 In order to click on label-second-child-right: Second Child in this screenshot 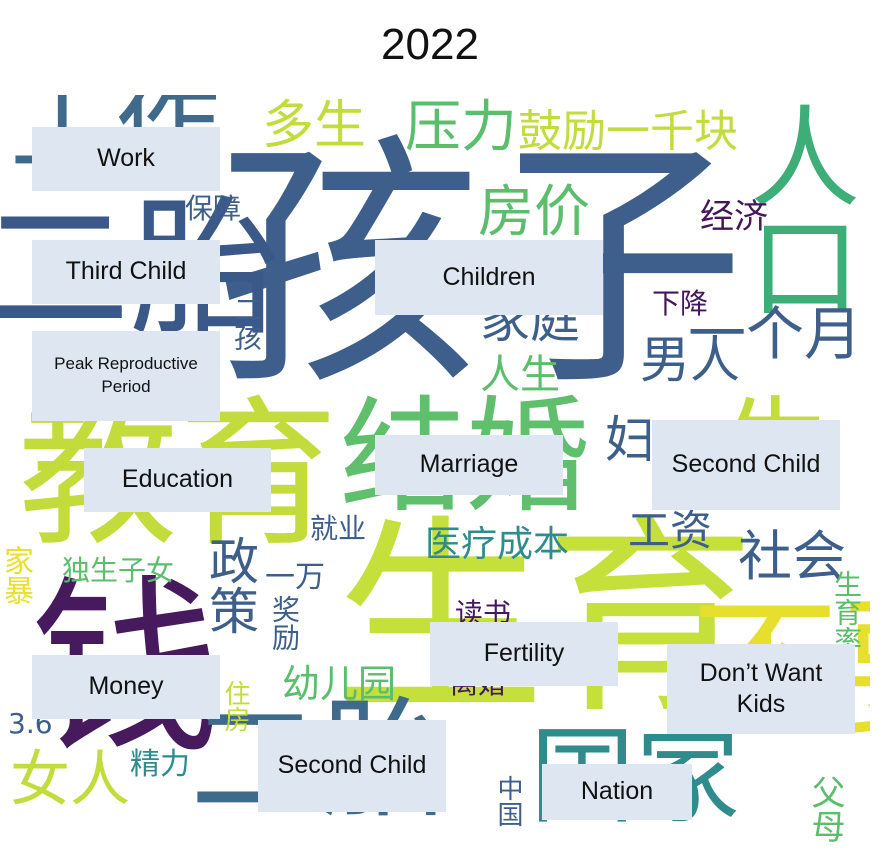, I will do `click(746, 465)`.